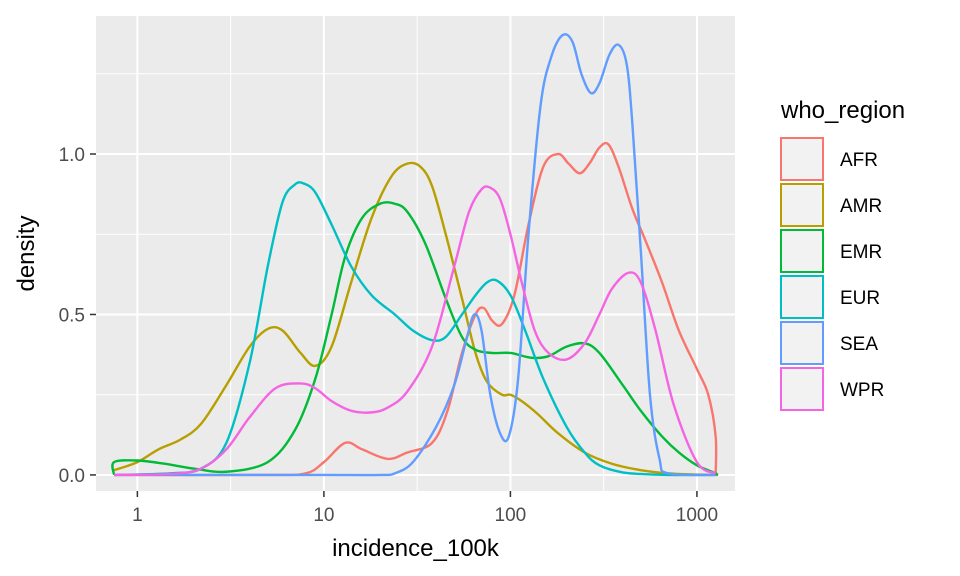 The height and width of the screenshot is (576, 960). What do you see at coordinates (802, 343) in the screenshot?
I see `legend-key-sea` at bounding box center [802, 343].